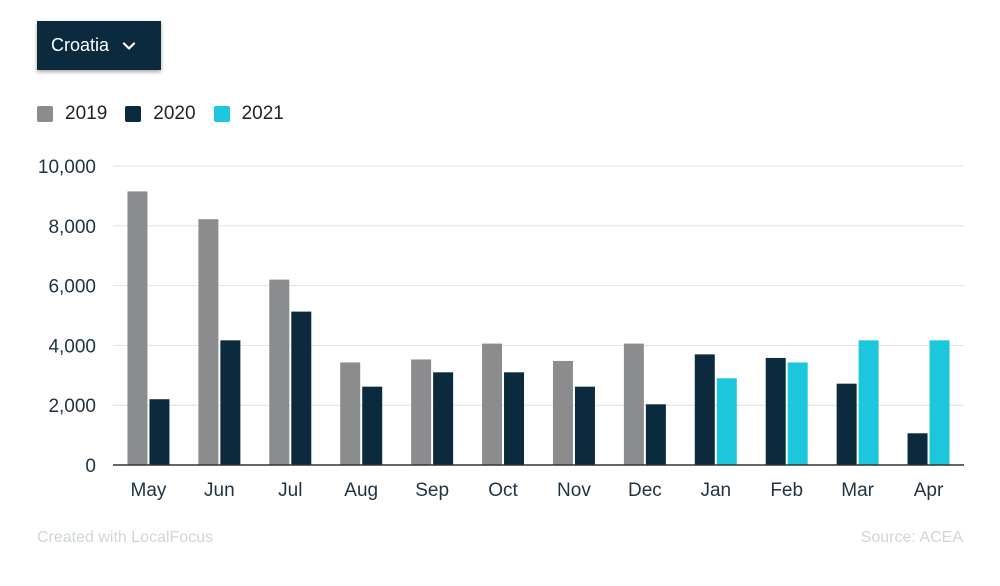 The image size is (1000, 586). Describe the element at coordinates (90, 466) in the screenshot. I see `y-tick-label: 0` at that location.